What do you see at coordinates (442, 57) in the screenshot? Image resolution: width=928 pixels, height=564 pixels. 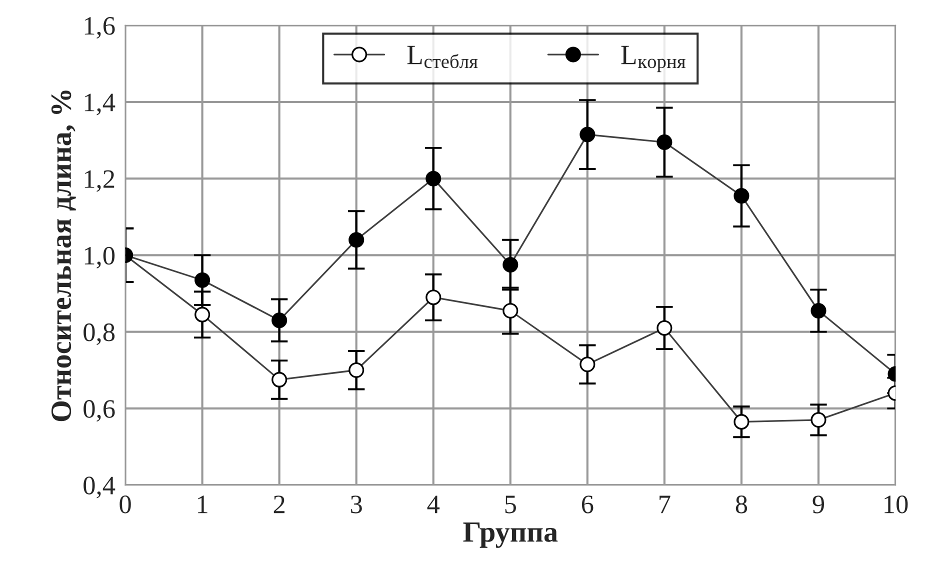 I see `legend-label: L$_{стебля}$` at bounding box center [442, 57].